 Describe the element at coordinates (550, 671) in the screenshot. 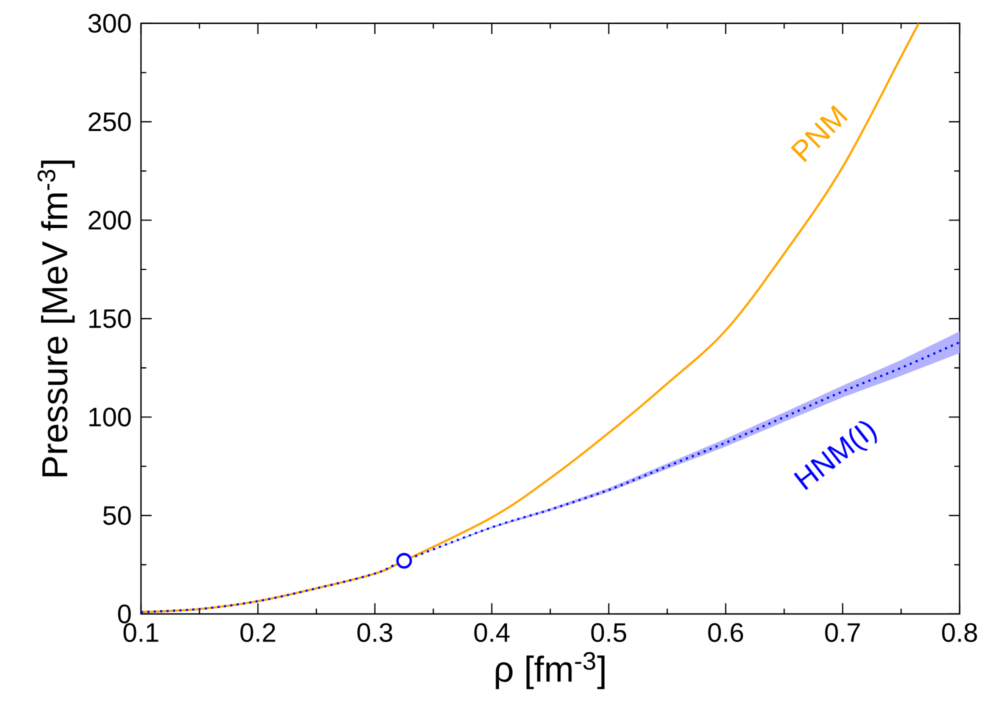

I see `x-axis-title: ρ [fm$^{-3}$]` at that location.